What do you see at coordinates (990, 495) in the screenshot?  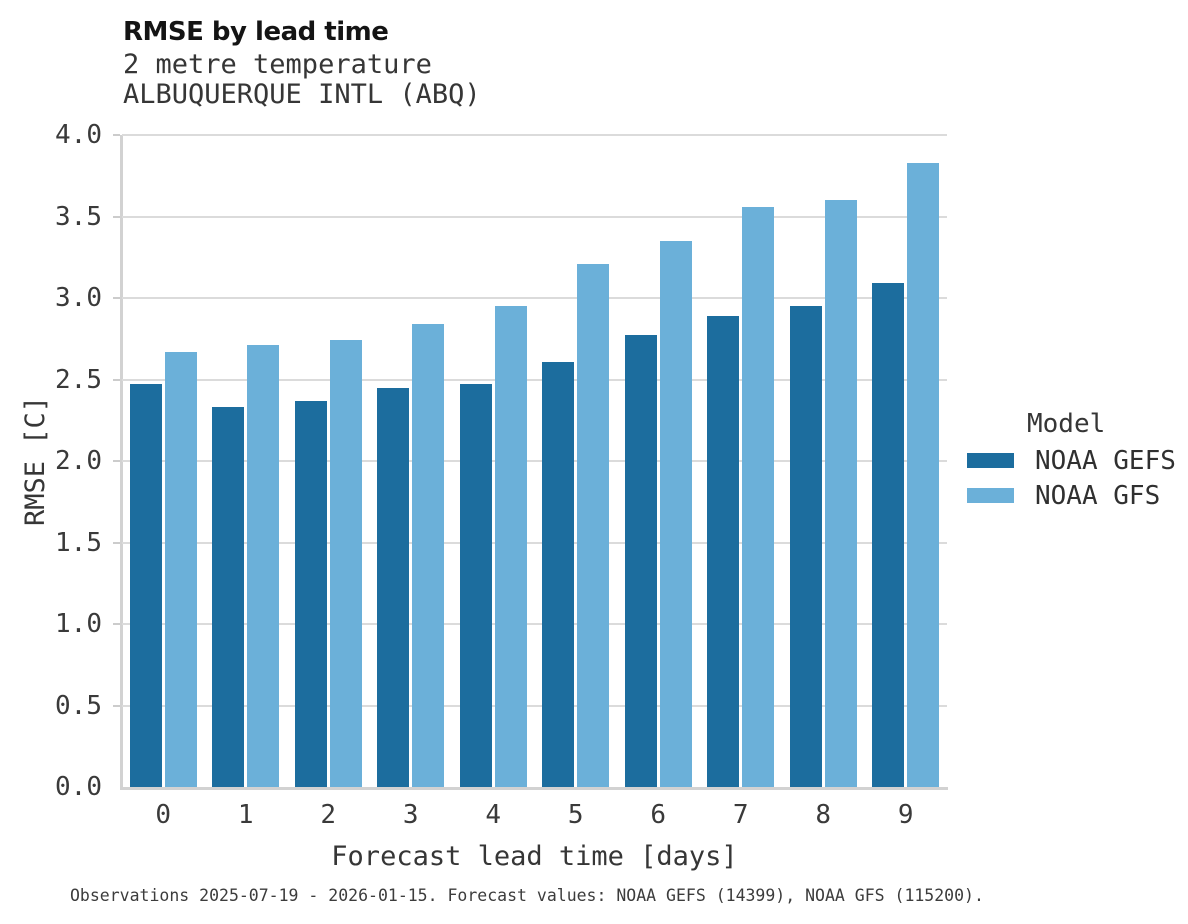 I see `legend-swatch-noaa-gfs` at bounding box center [990, 495].